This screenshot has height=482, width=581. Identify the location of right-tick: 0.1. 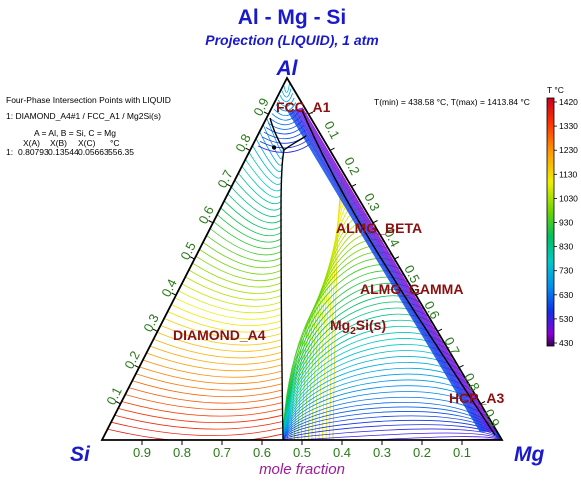
(332, 130).